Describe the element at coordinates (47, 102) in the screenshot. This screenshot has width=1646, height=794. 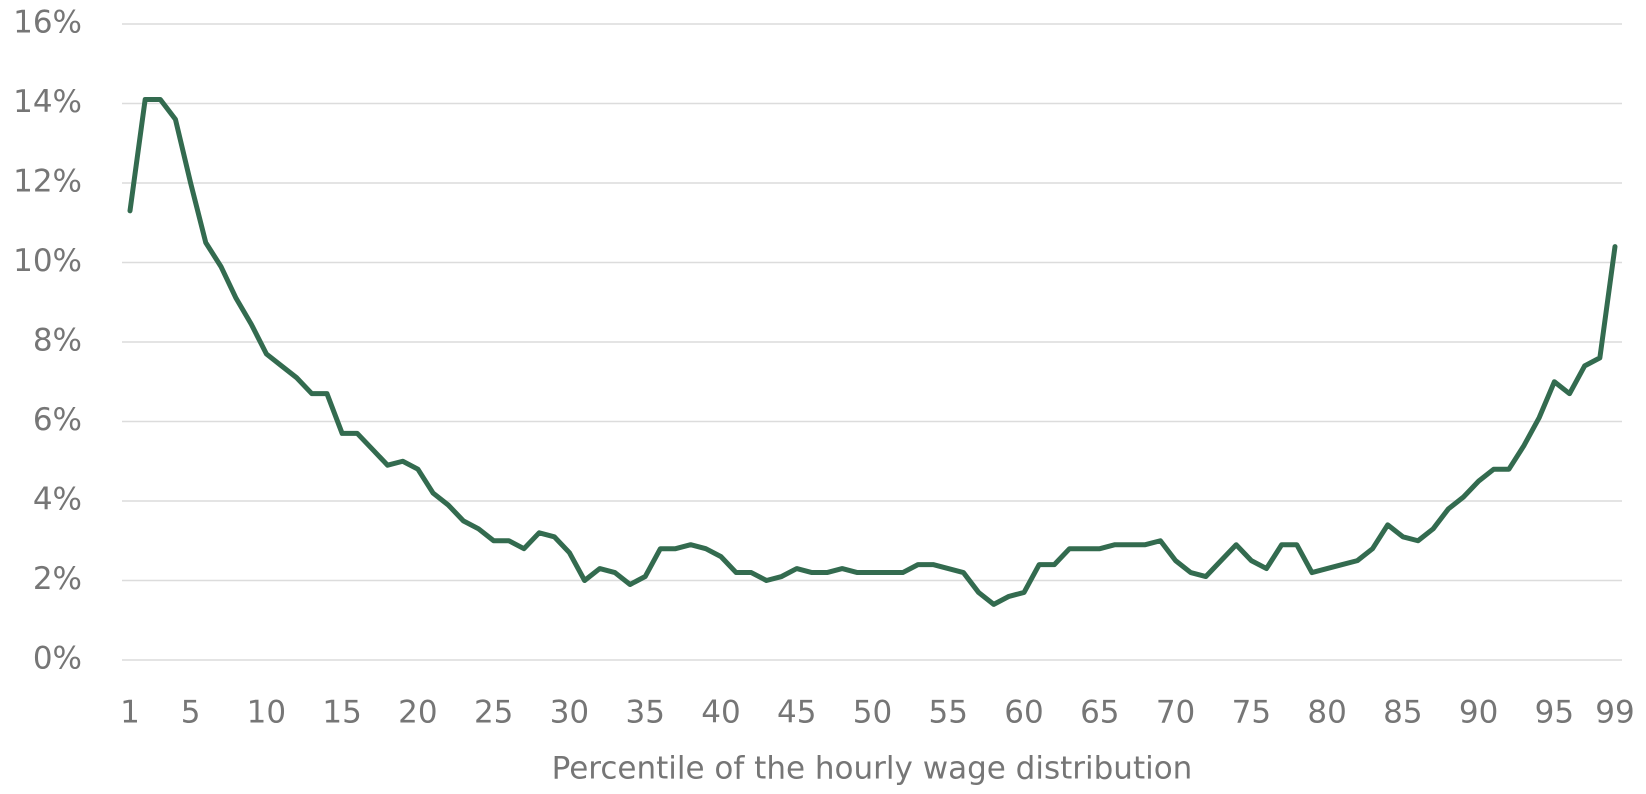
I see `y-tick-label: 14%` at that location.